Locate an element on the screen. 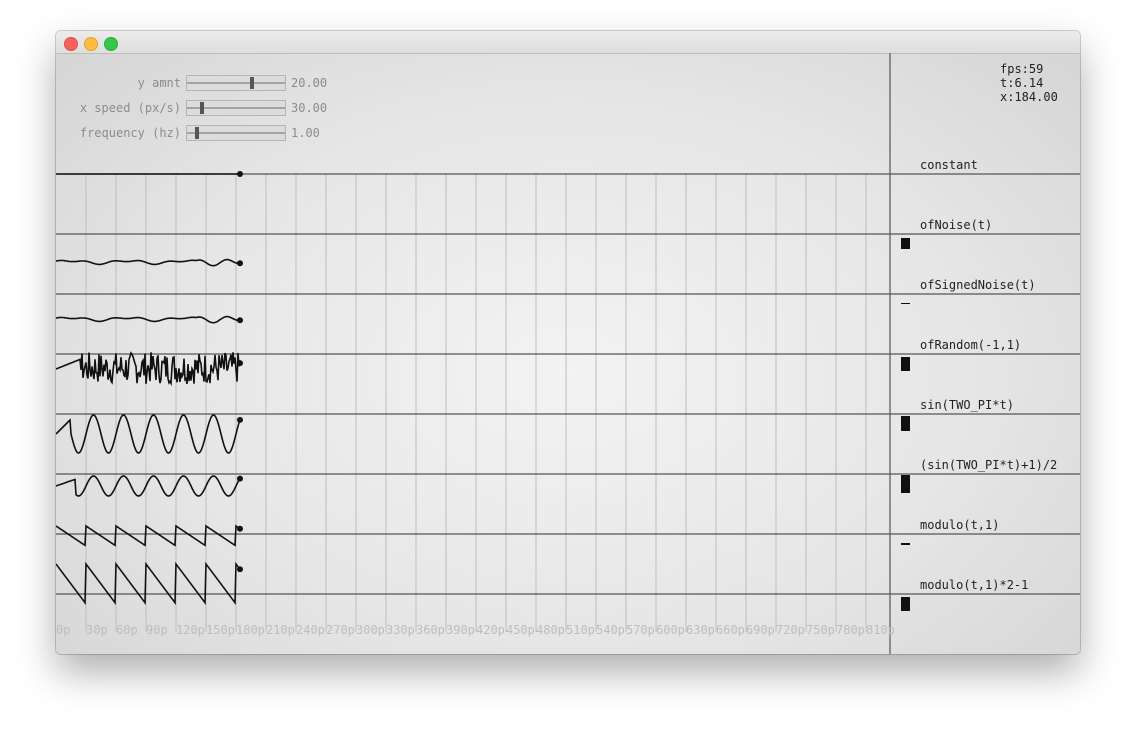 The image size is (1136, 734). axis-tick-label: 210p is located at coordinates (280, 630).